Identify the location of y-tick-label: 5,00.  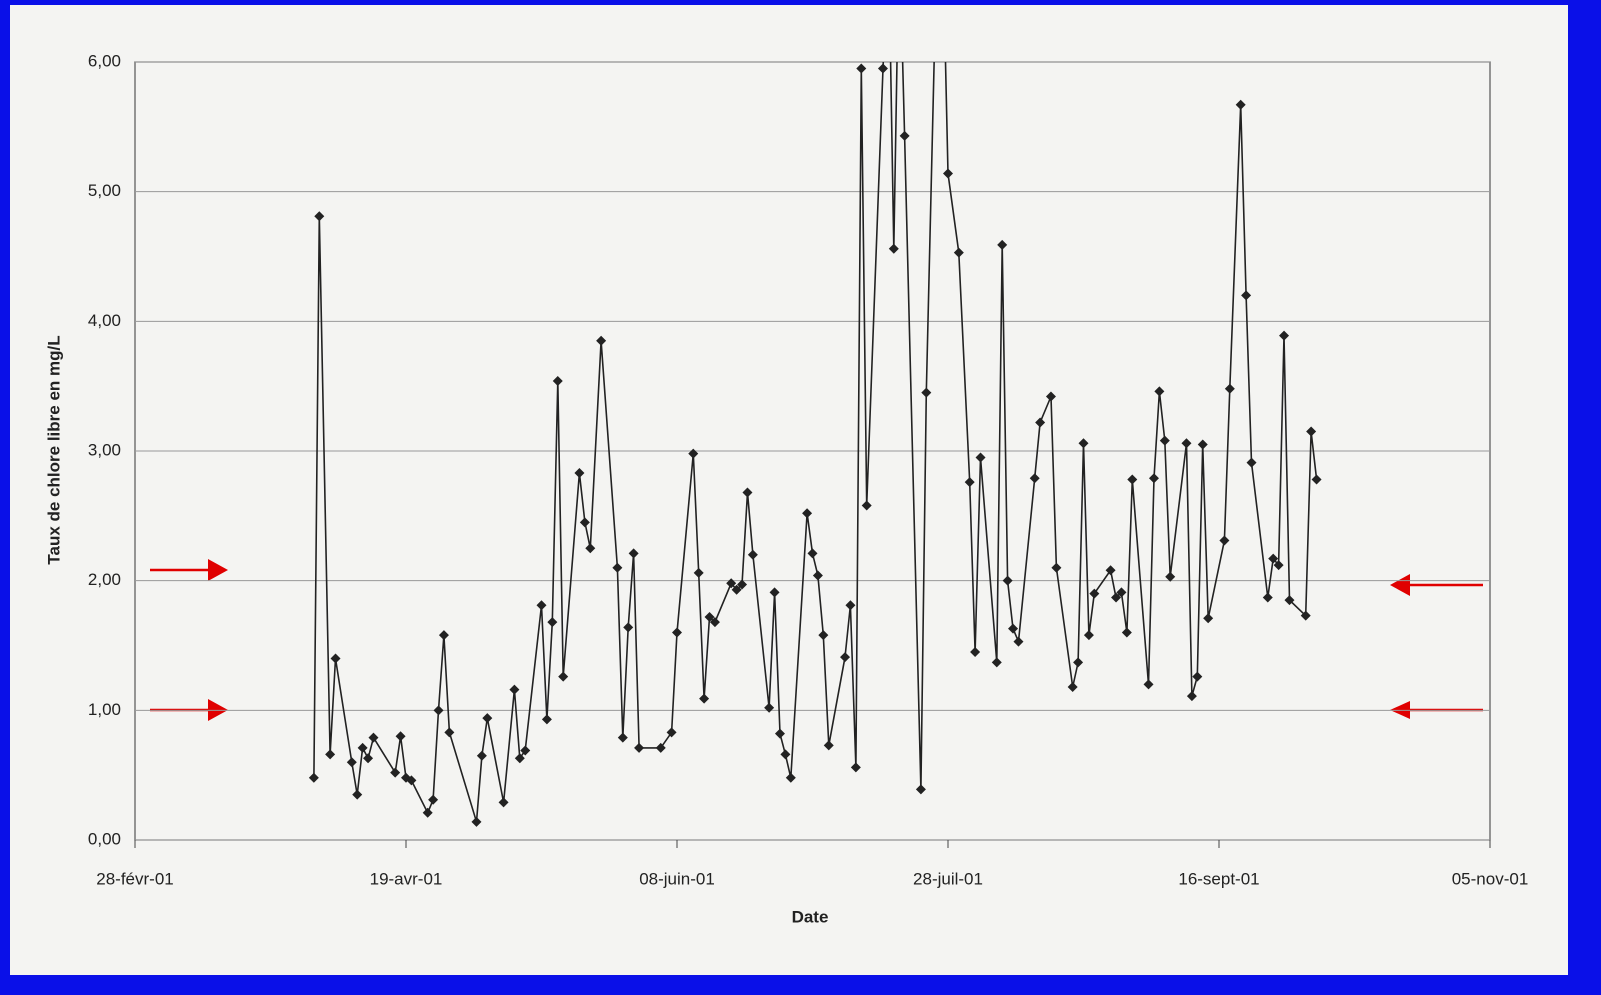
(104, 190).